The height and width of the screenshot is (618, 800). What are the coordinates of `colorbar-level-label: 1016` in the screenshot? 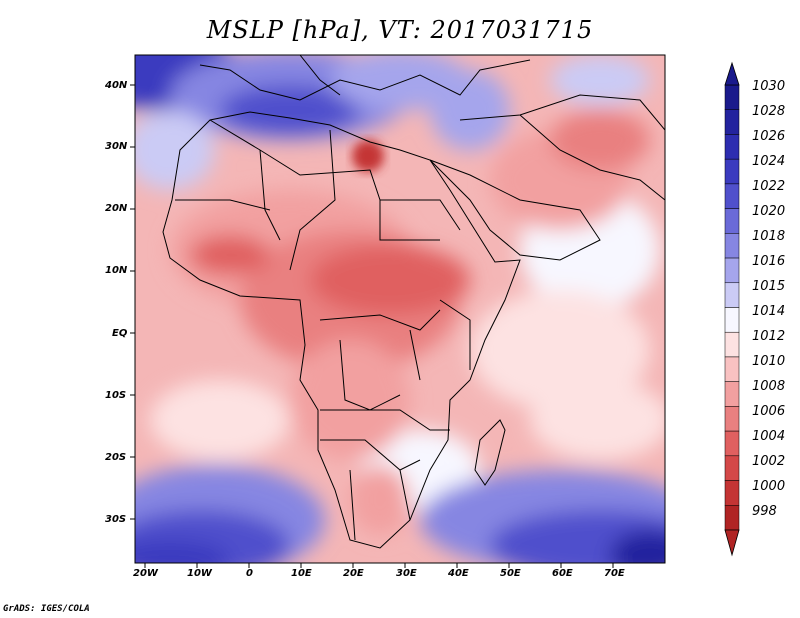 It's located at (769, 261).